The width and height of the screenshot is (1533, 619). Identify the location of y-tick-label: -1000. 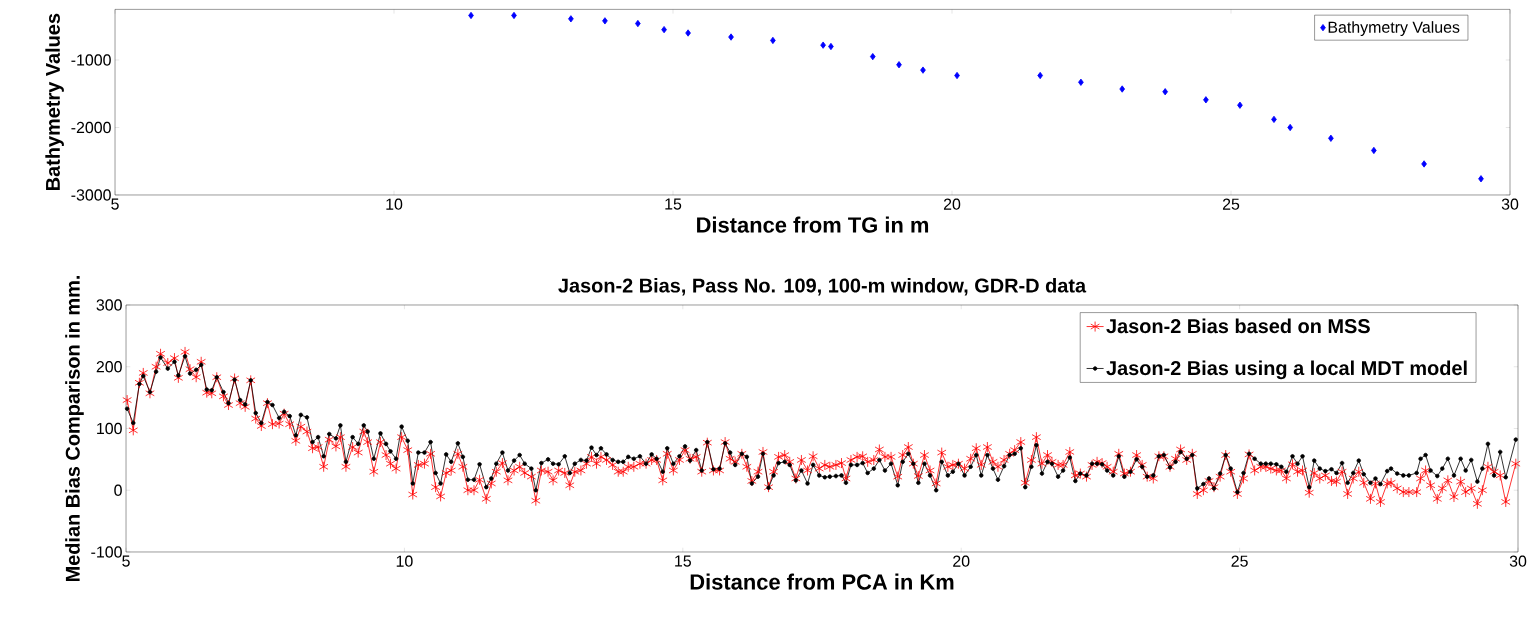
(91, 60).